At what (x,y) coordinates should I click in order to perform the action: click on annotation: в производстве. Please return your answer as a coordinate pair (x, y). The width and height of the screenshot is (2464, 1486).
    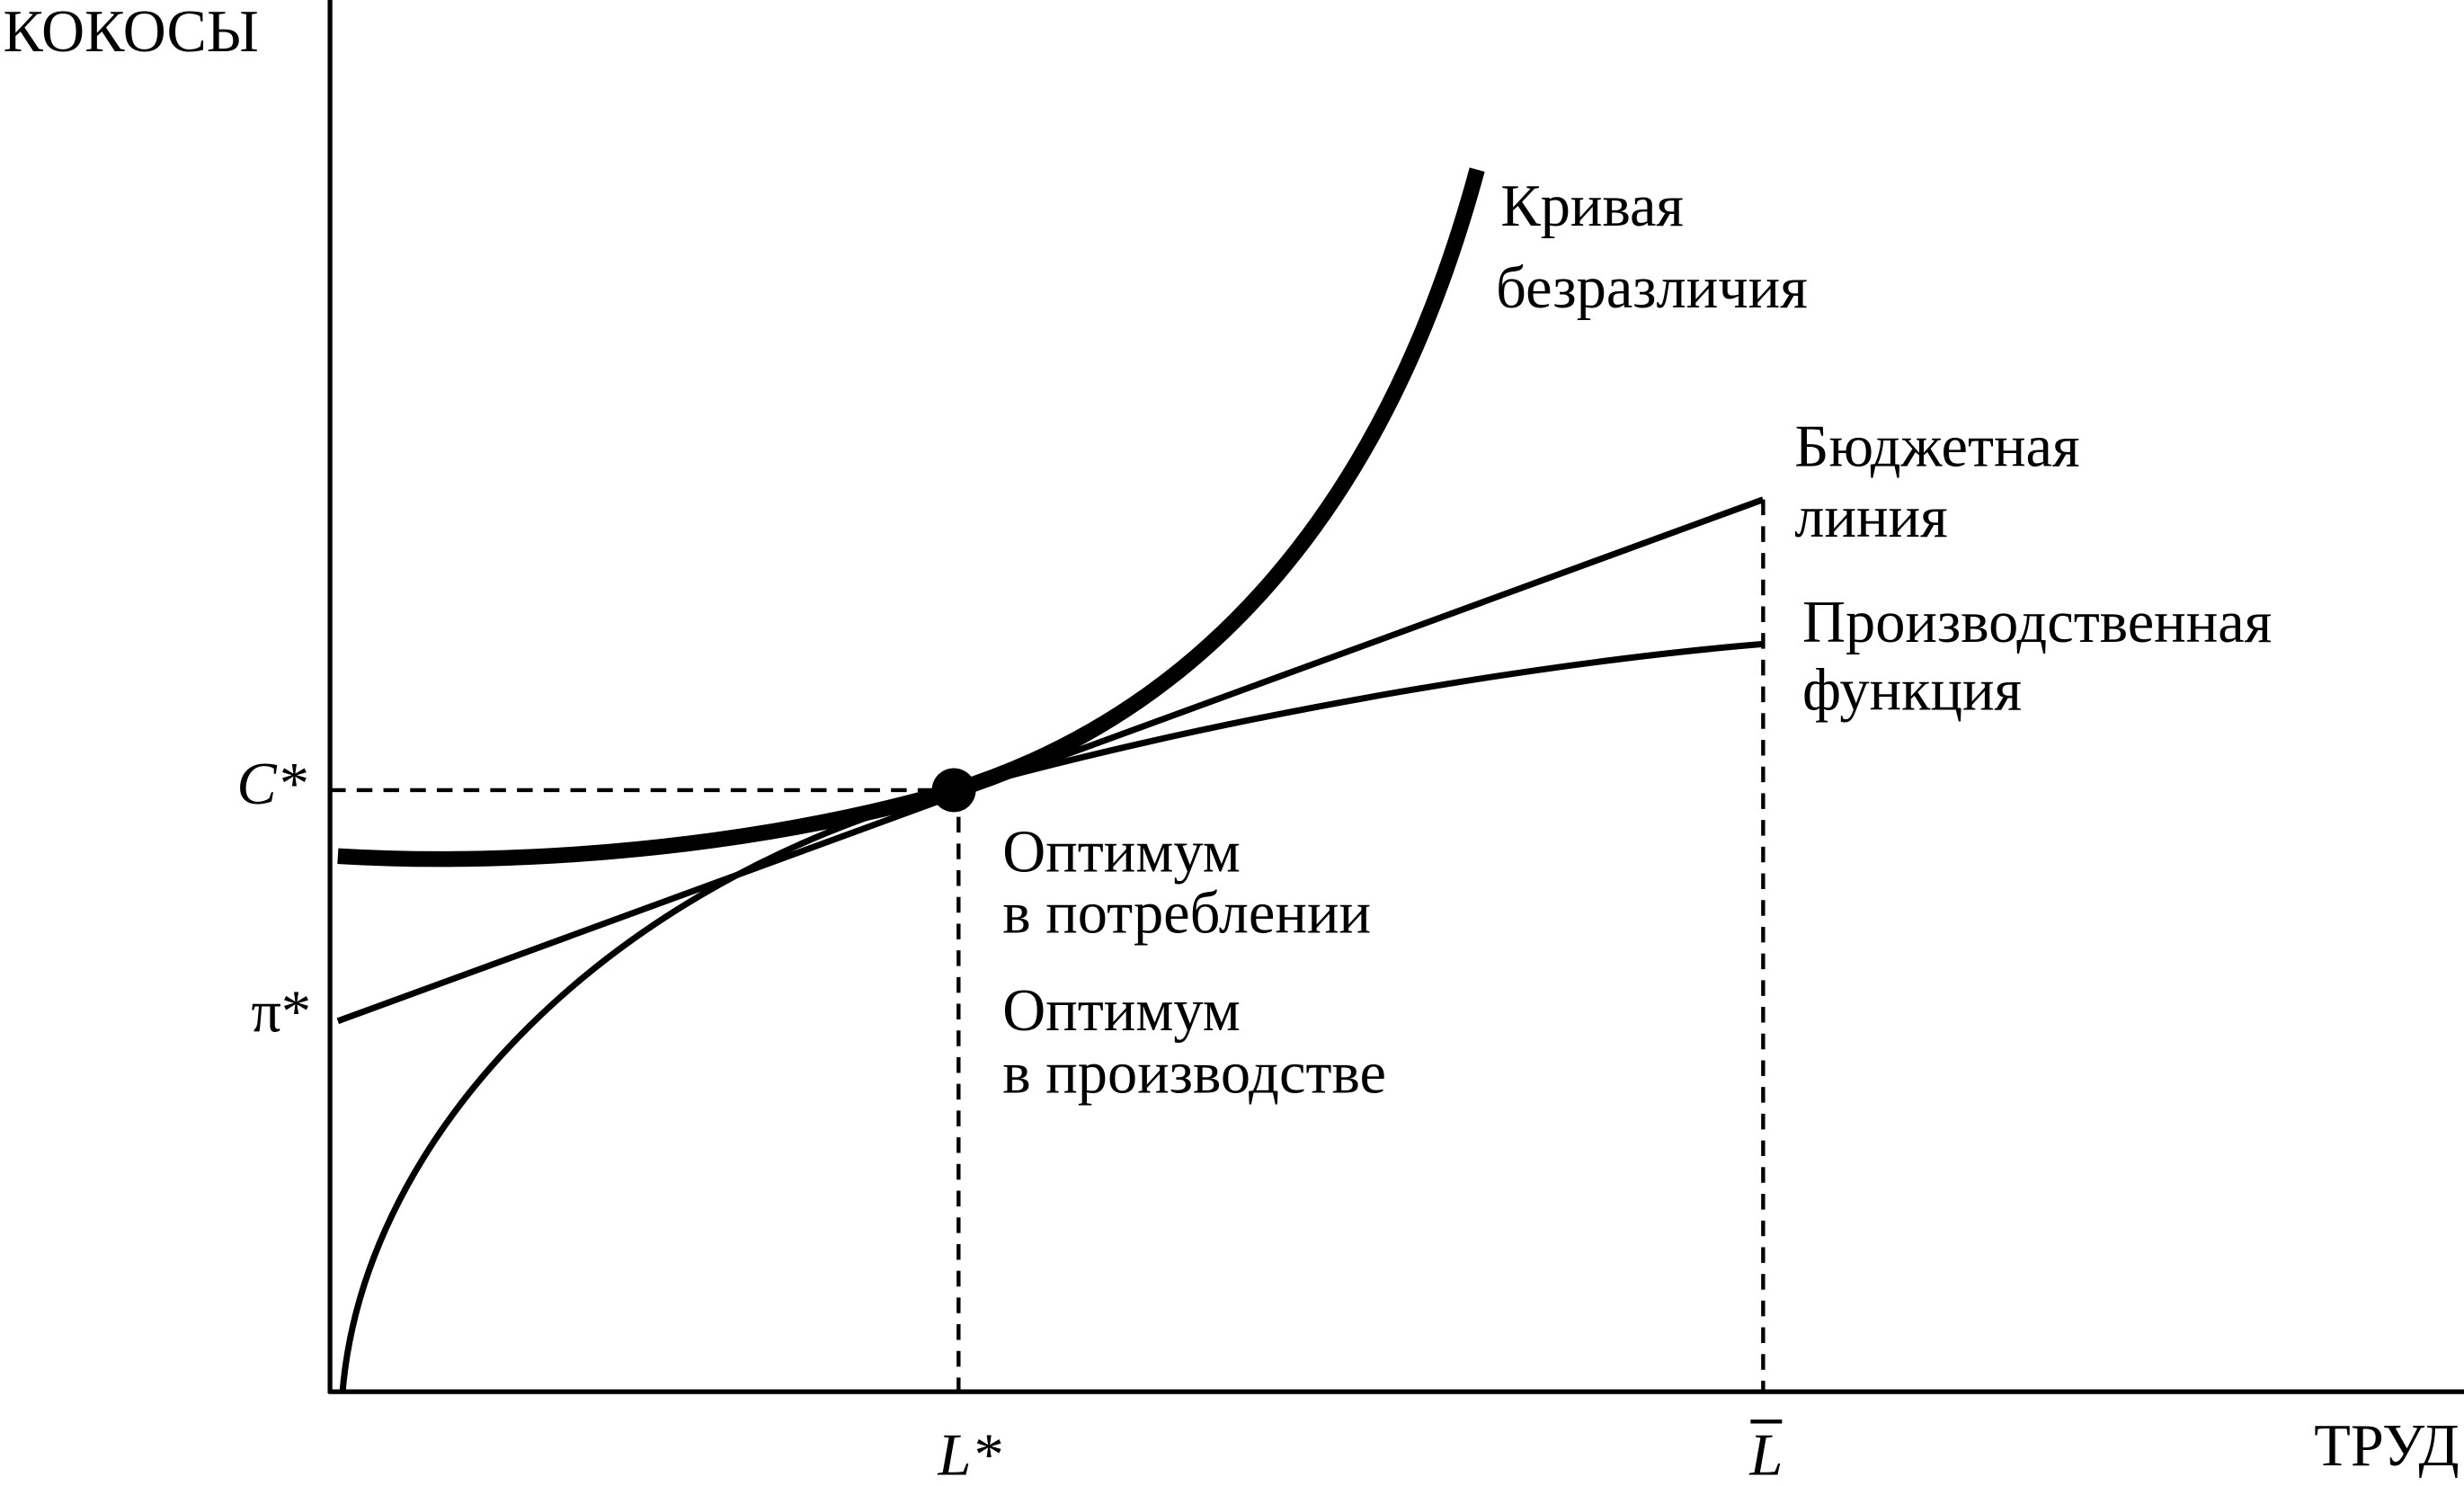
    Looking at the image, I should click on (1194, 1074).